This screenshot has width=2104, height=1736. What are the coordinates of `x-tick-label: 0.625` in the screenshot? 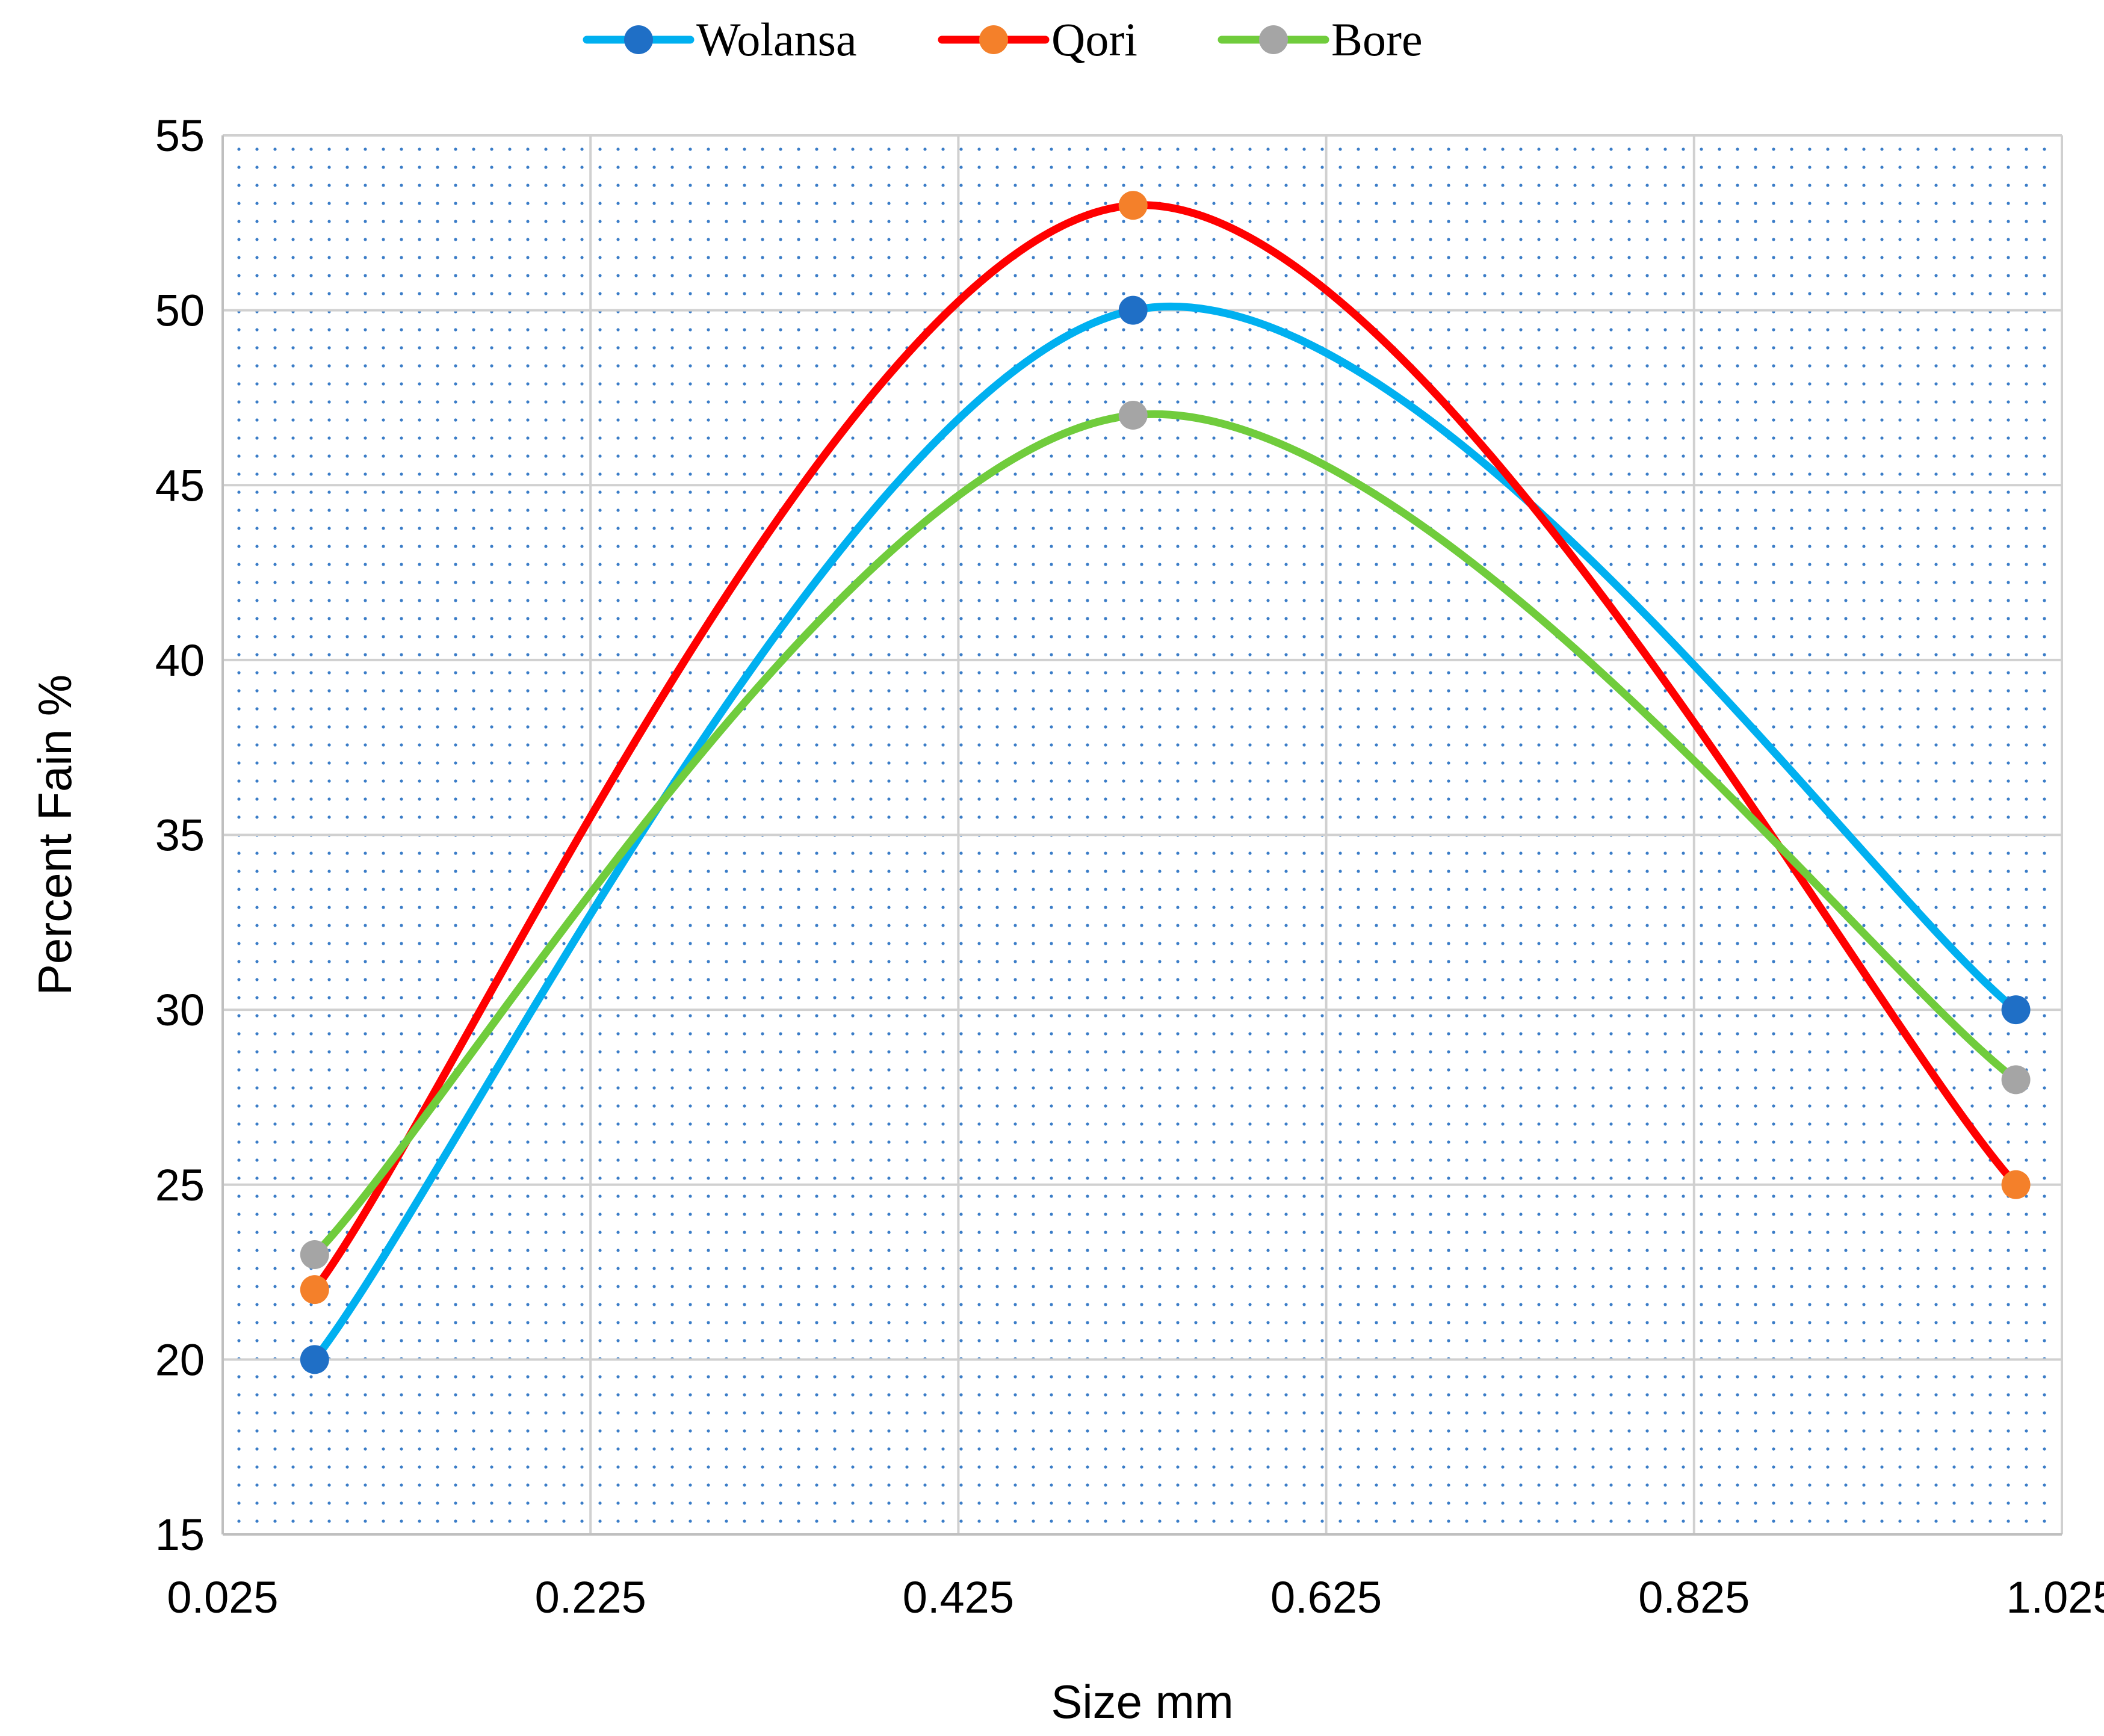 It's located at (1326, 1597).